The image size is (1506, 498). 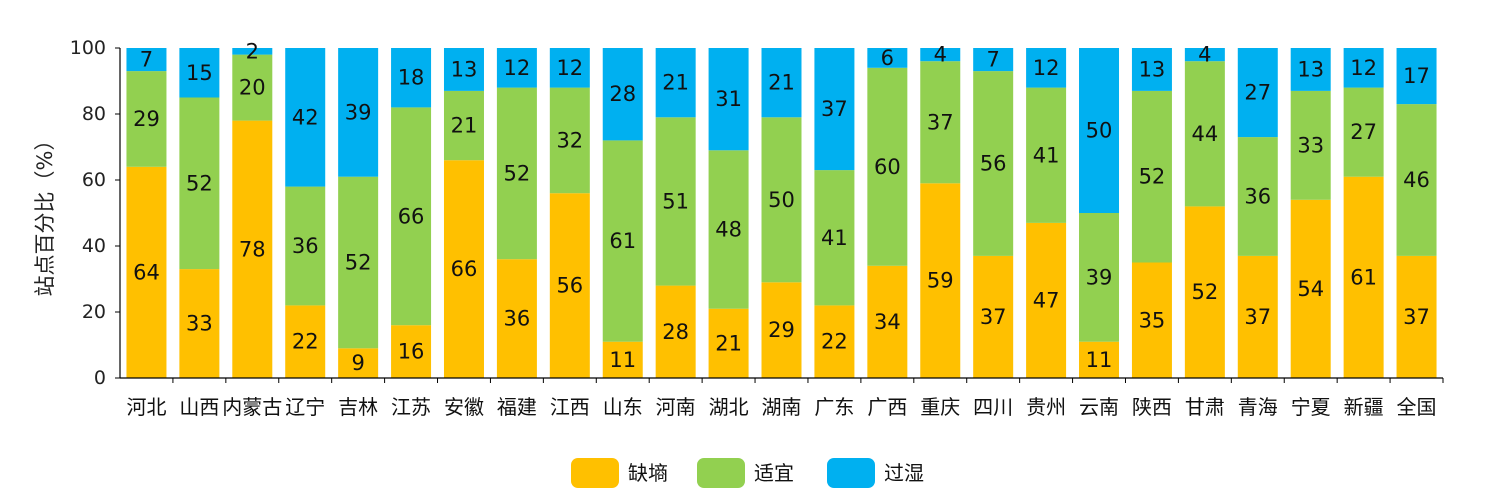 I want to click on value-label-2-5: 52, so click(x=358, y=263).